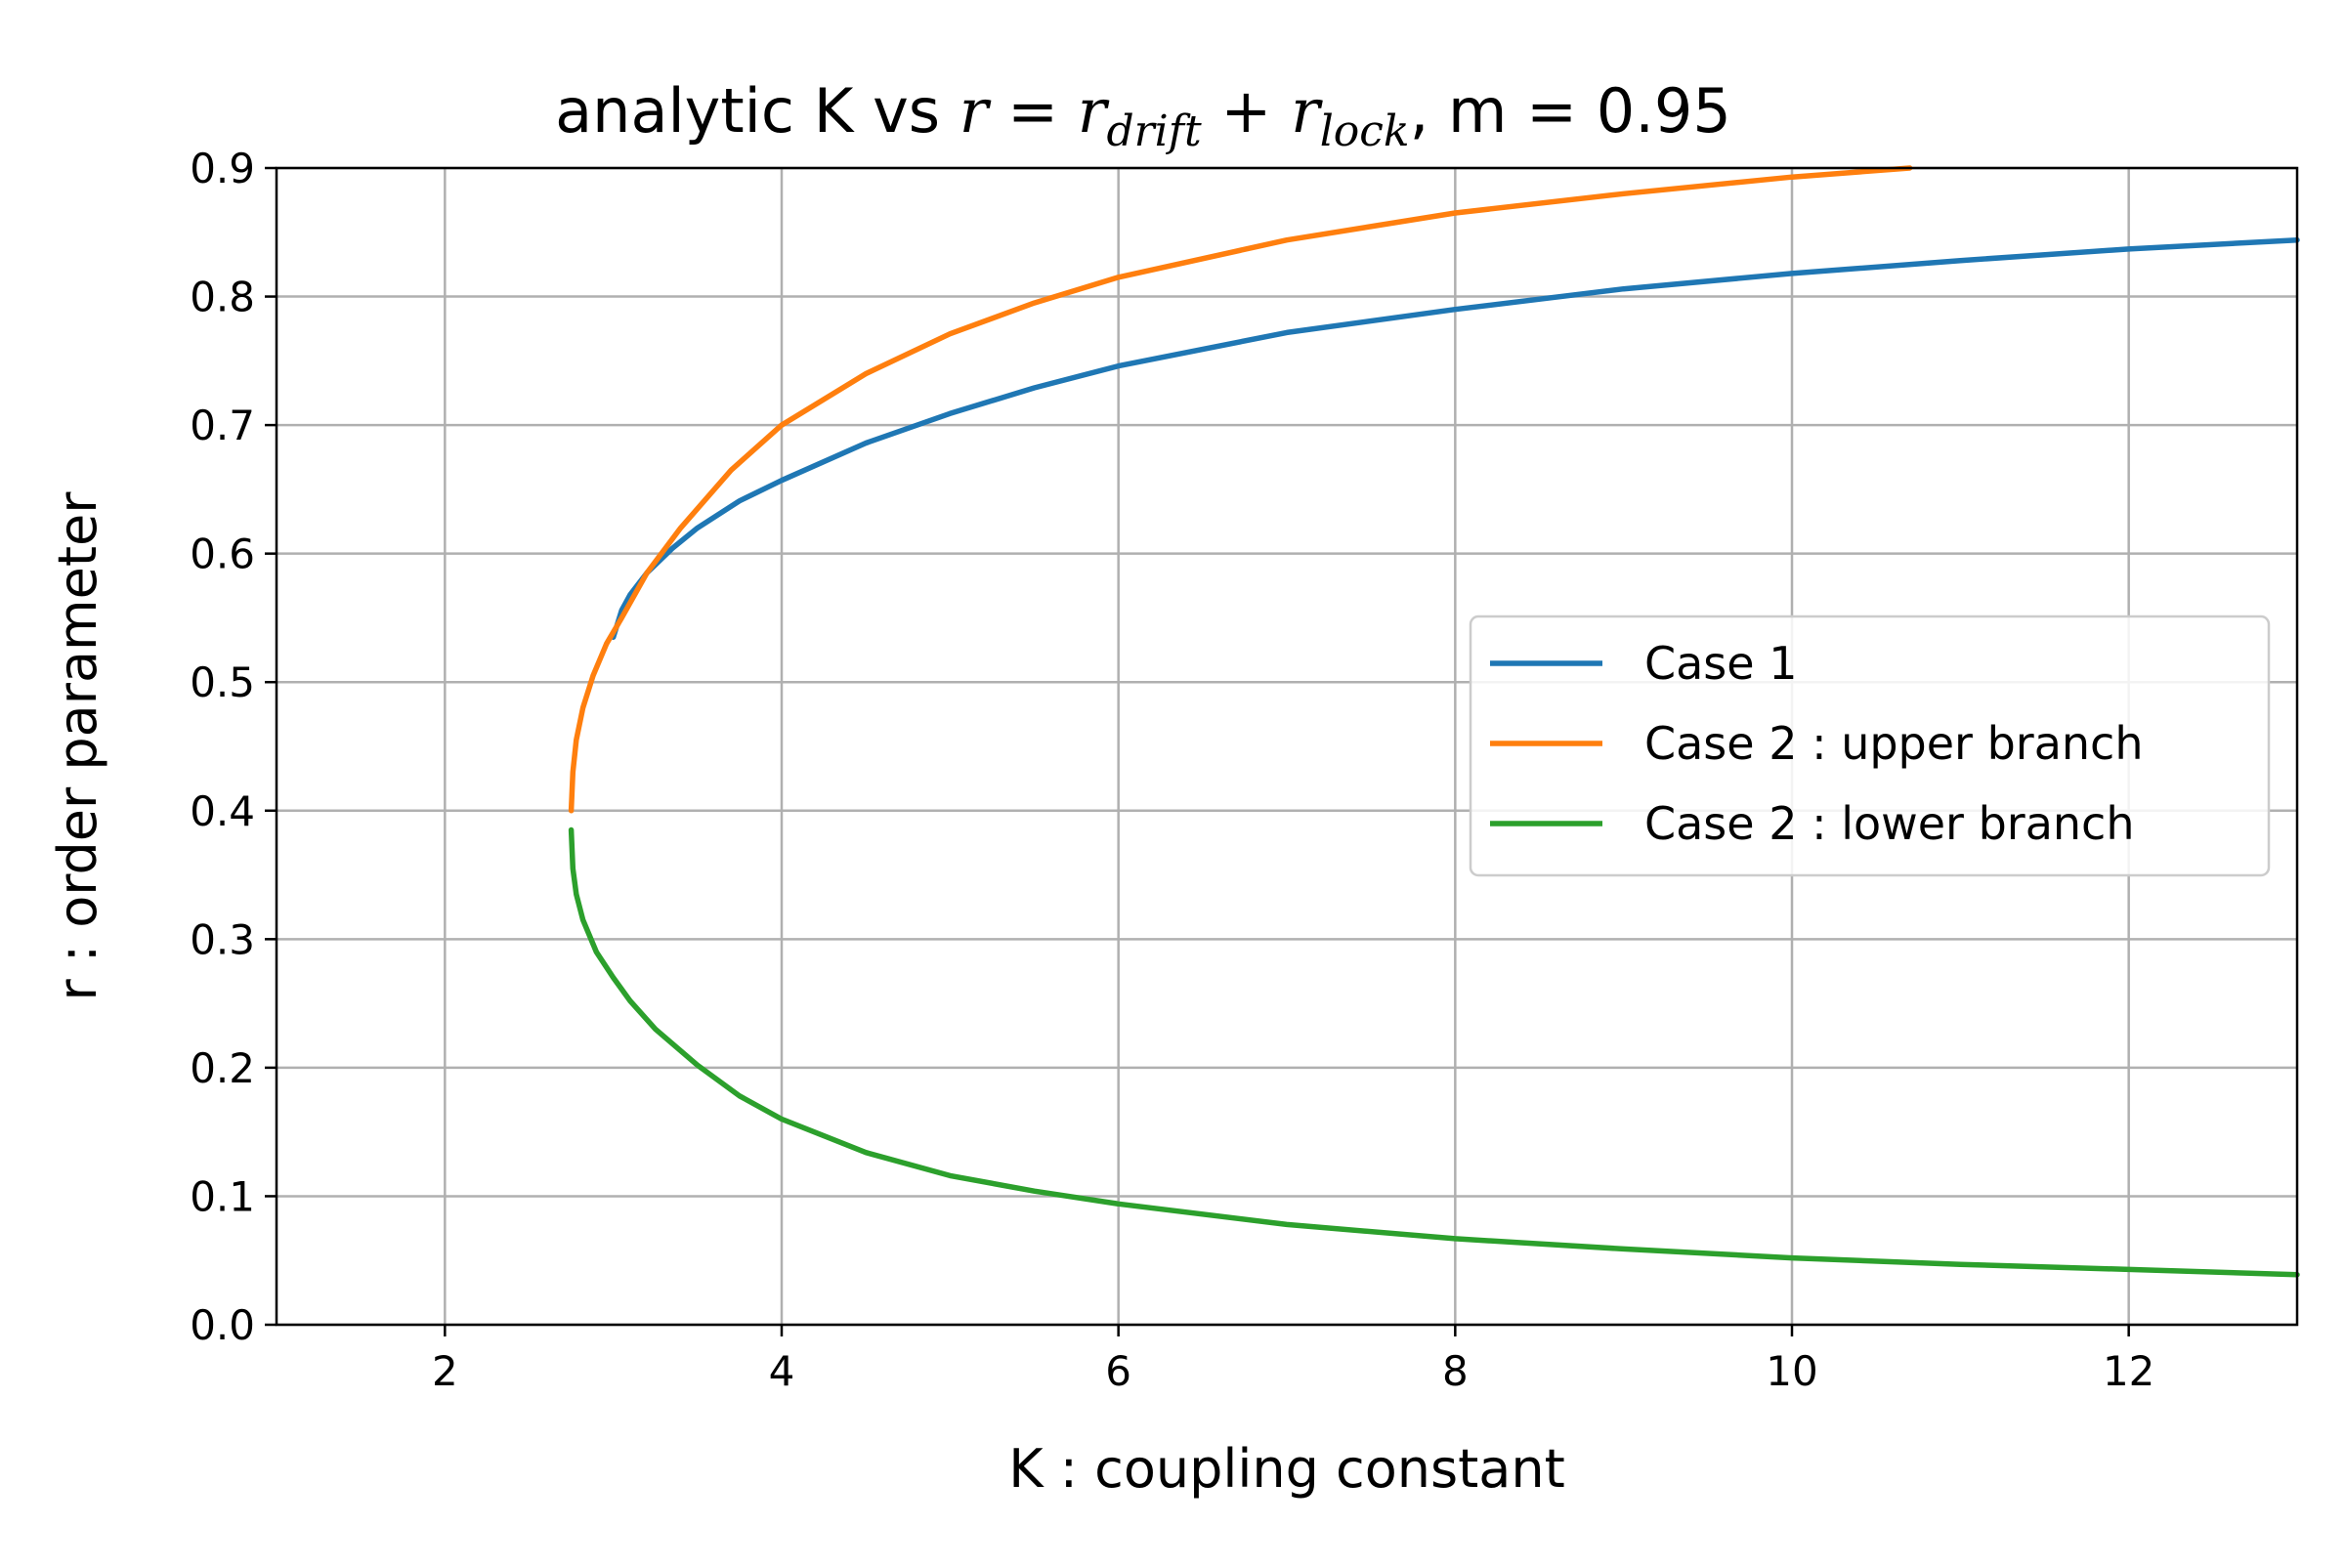 Image resolution: width=2345 pixels, height=1568 pixels. I want to click on y-tick-label: 0.7, so click(222, 425).